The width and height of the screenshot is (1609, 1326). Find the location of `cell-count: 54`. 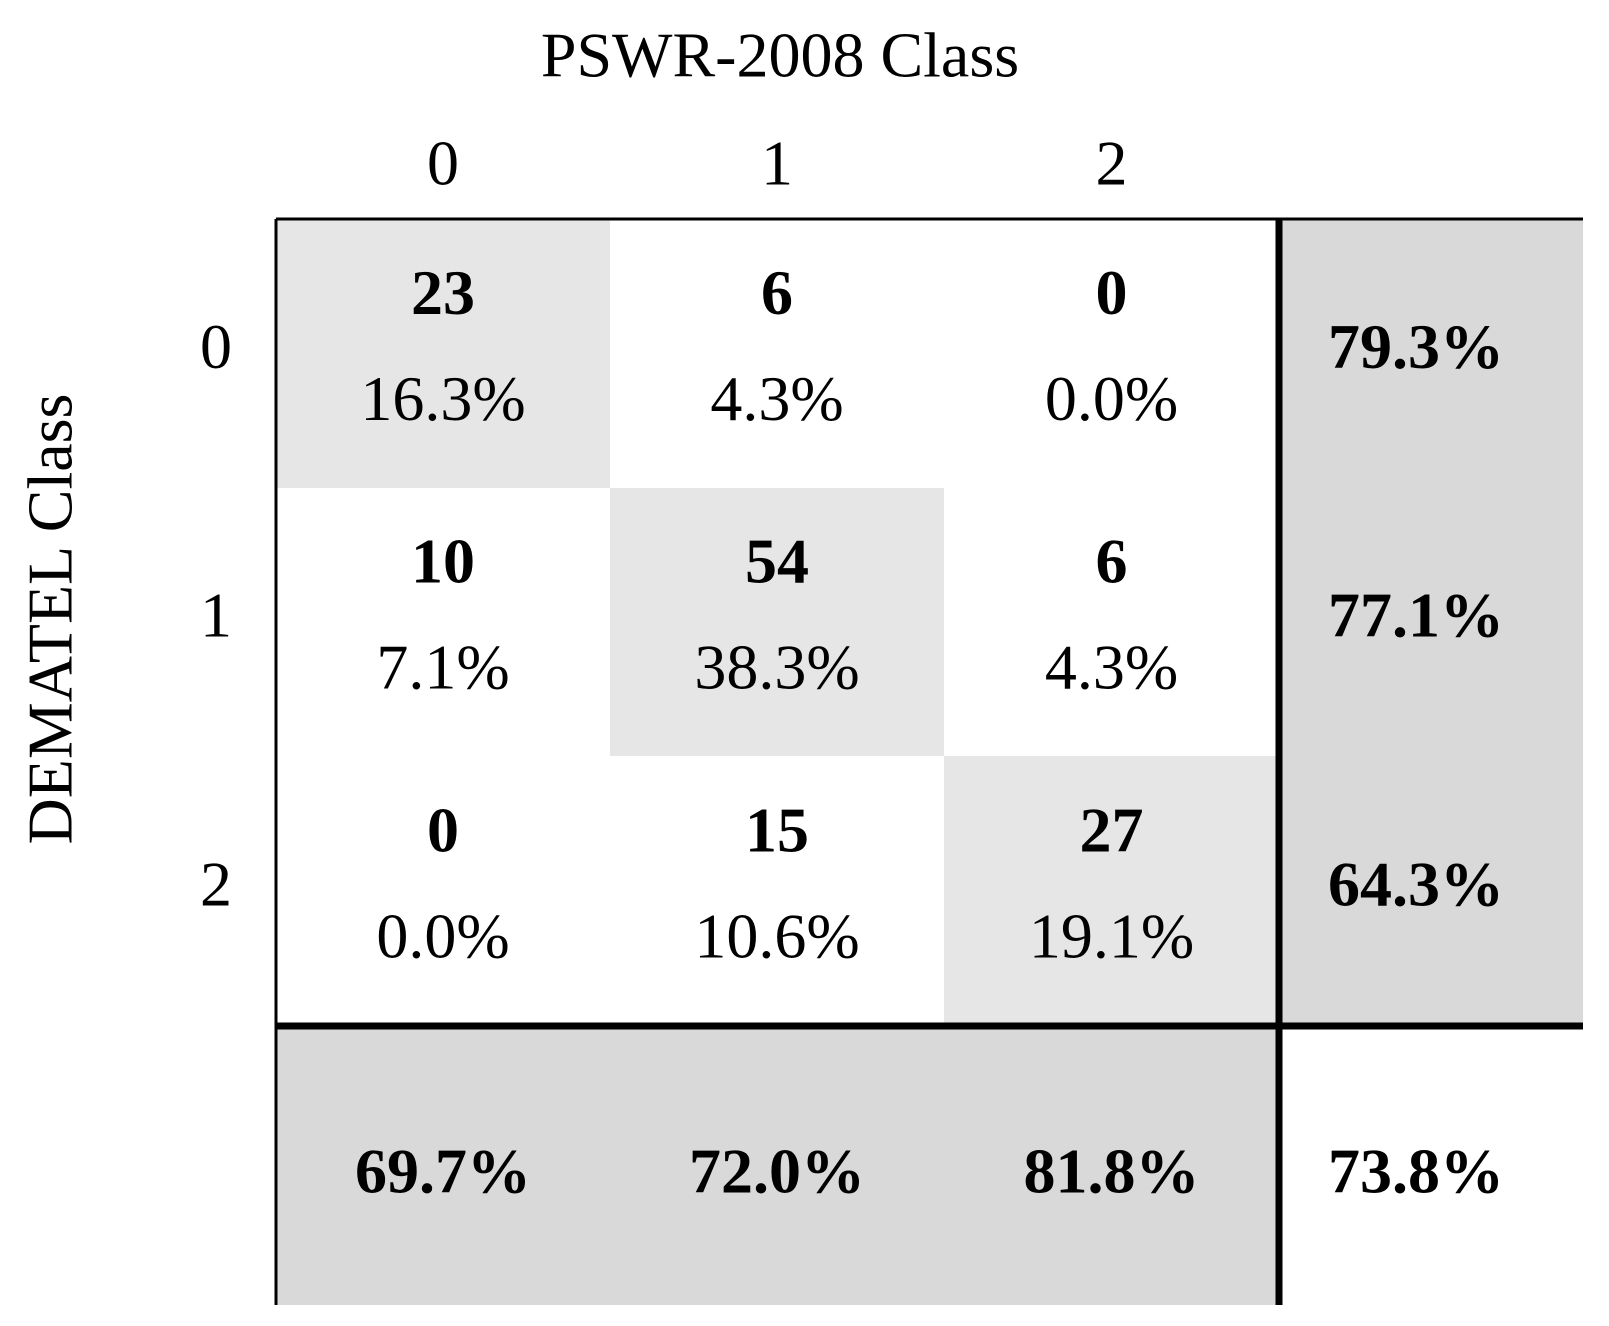

cell-count: 54 is located at coordinates (777, 561).